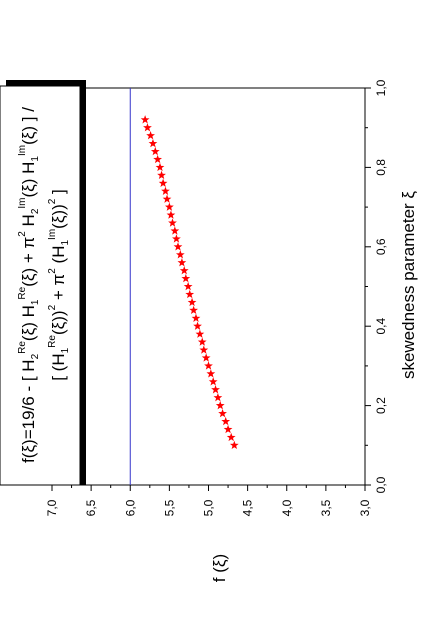  What do you see at coordinates (381, 167) in the screenshot?
I see `x-tick-label: 0,8` at bounding box center [381, 167].